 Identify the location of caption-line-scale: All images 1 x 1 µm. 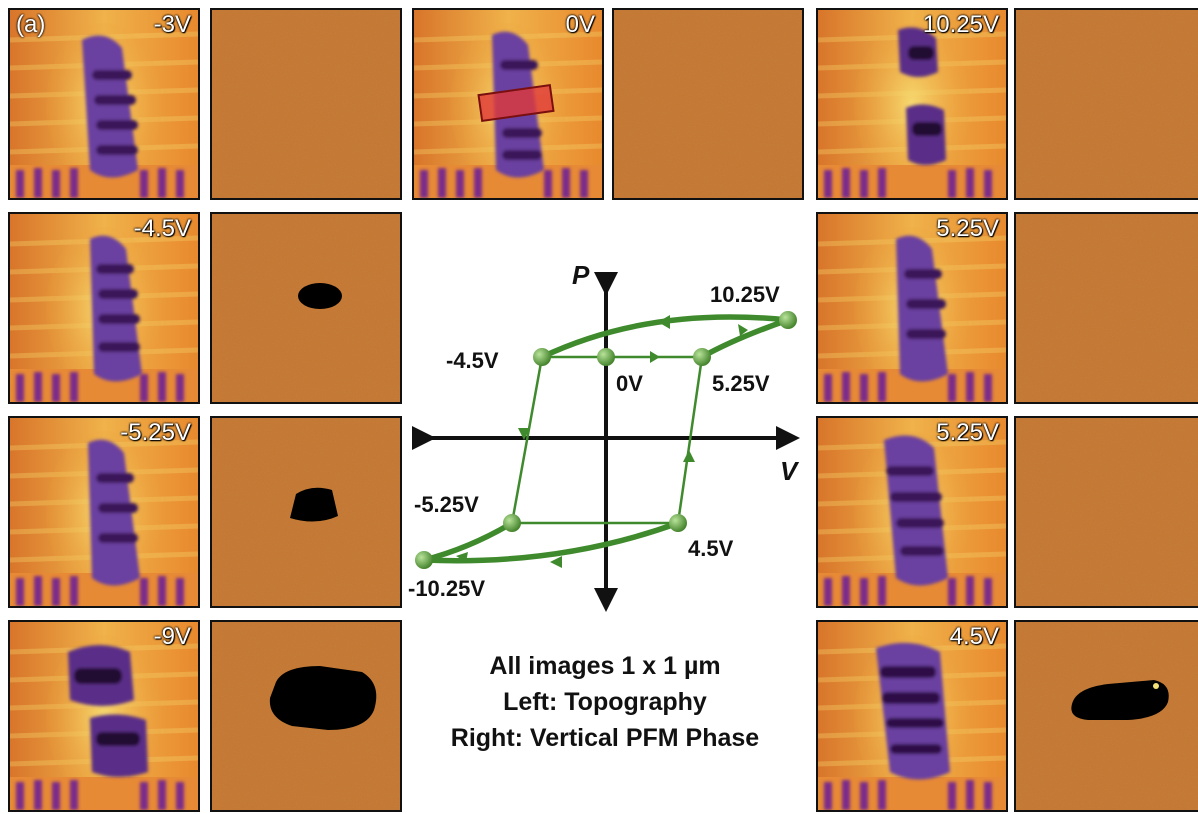
(605, 666).